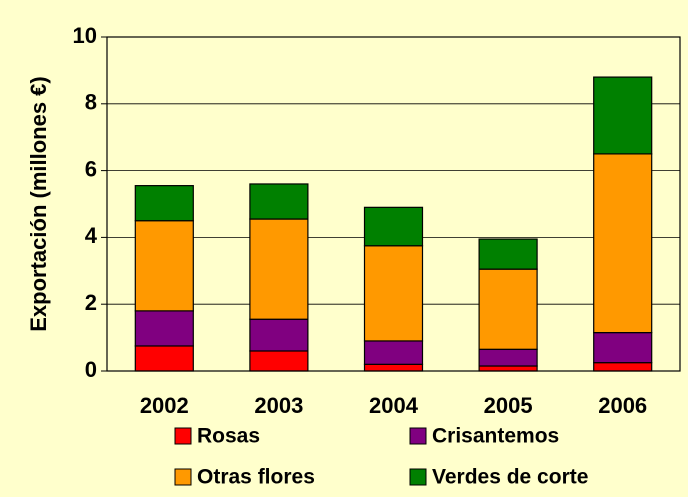 This screenshot has height=497, width=688. What do you see at coordinates (256, 477) in the screenshot?
I see `legend-label: Otras flores` at bounding box center [256, 477].